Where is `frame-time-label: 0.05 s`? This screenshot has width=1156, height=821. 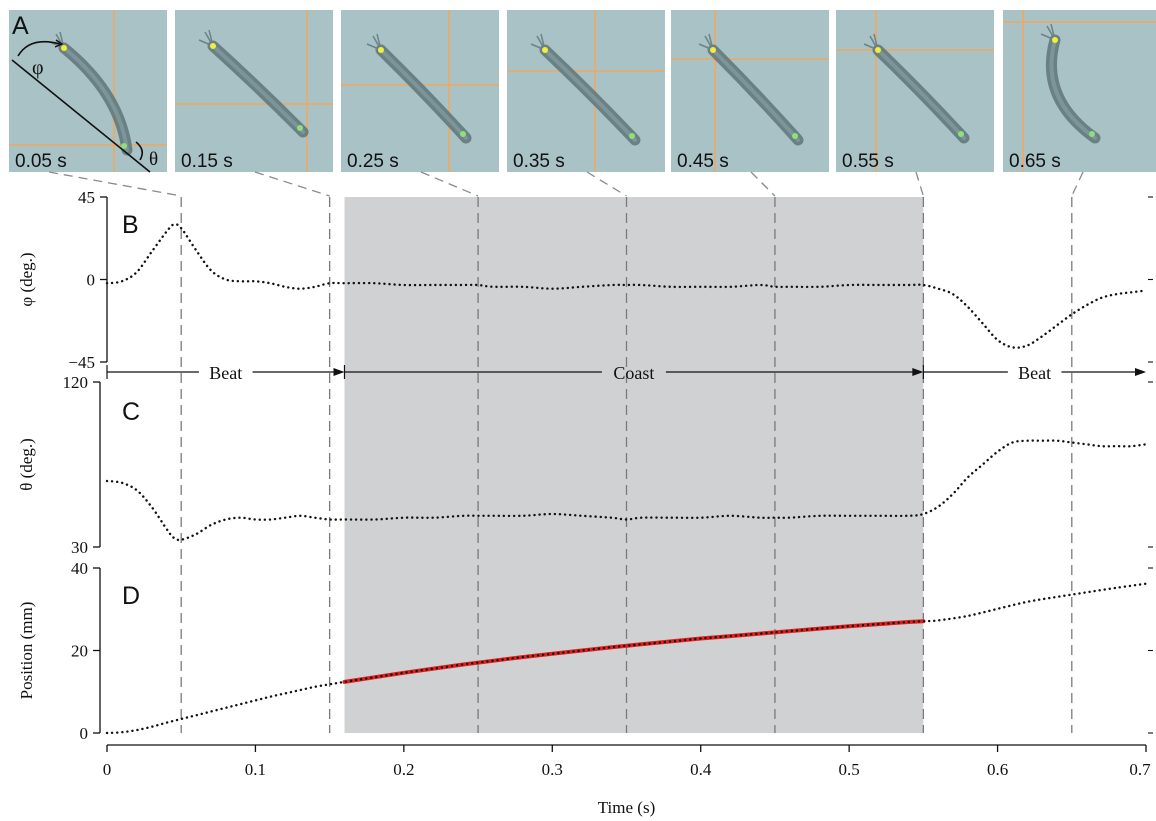
frame-time-label: 0.05 s is located at coordinates (41, 161).